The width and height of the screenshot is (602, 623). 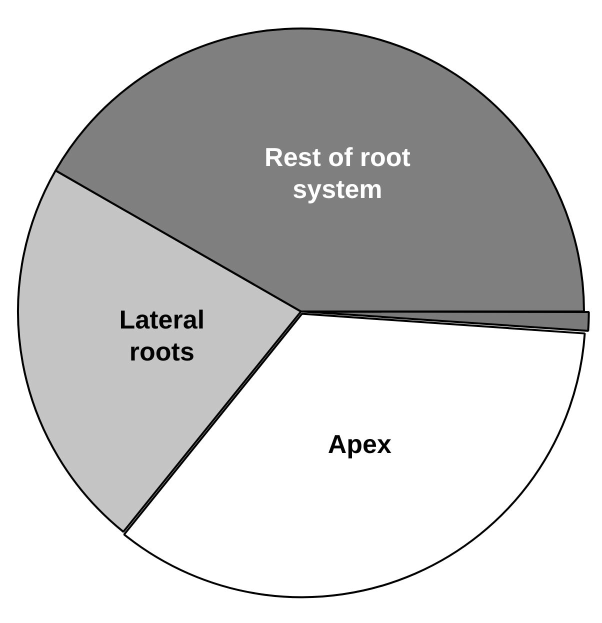 I want to click on slice-label: Apex, so click(x=360, y=443).